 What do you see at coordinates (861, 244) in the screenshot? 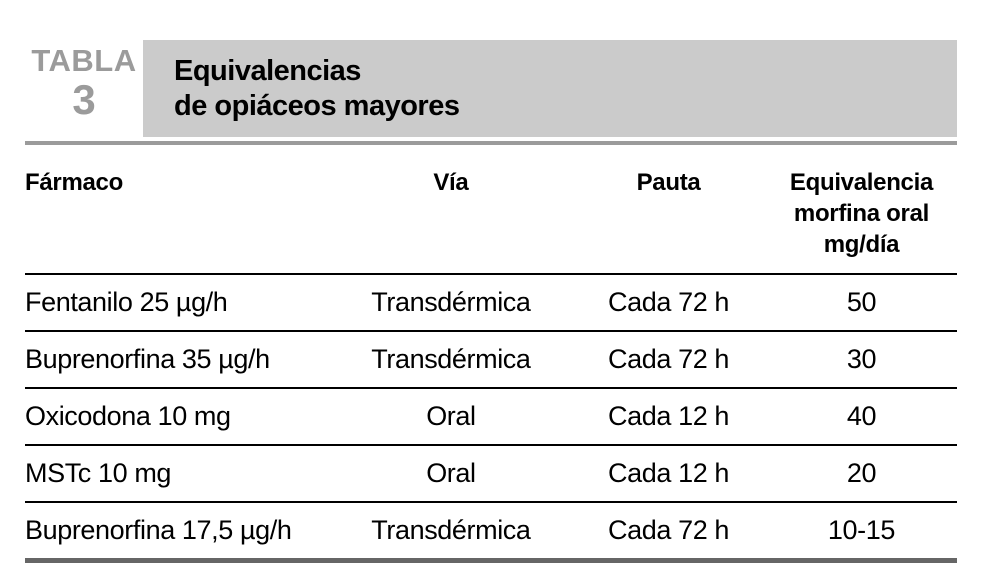
I see `column-header-equivalencia-line-3: mg/día` at bounding box center [861, 244].